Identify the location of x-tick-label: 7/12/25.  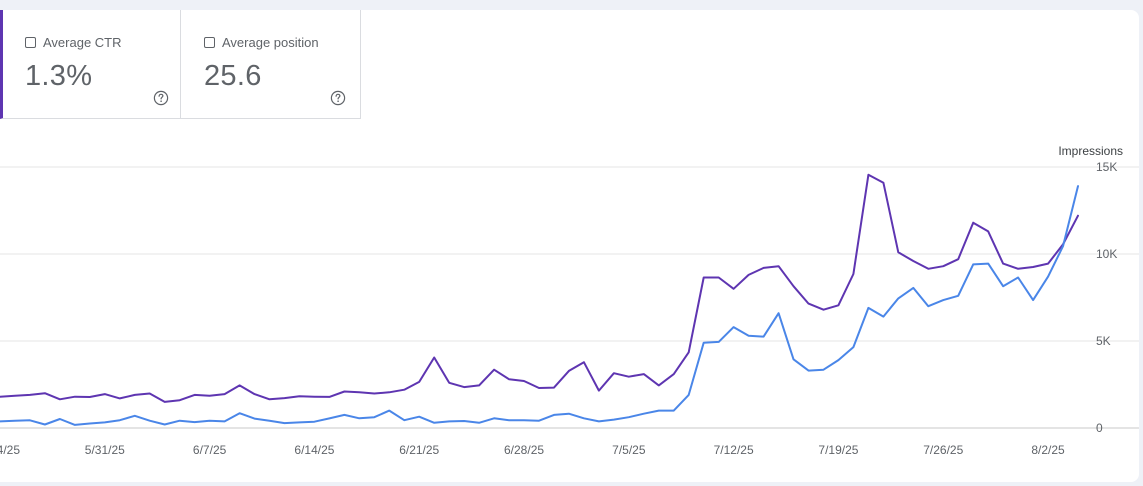
(734, 450).